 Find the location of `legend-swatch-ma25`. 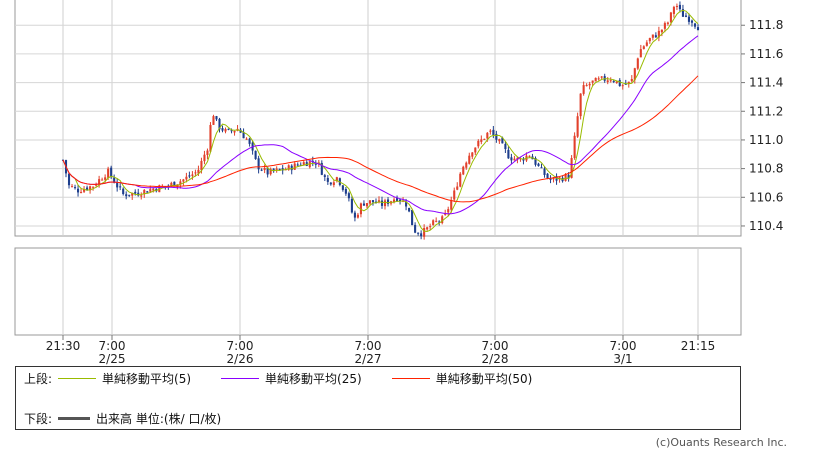

legend-swatch-ma25 is located at coordinates (240, 378).